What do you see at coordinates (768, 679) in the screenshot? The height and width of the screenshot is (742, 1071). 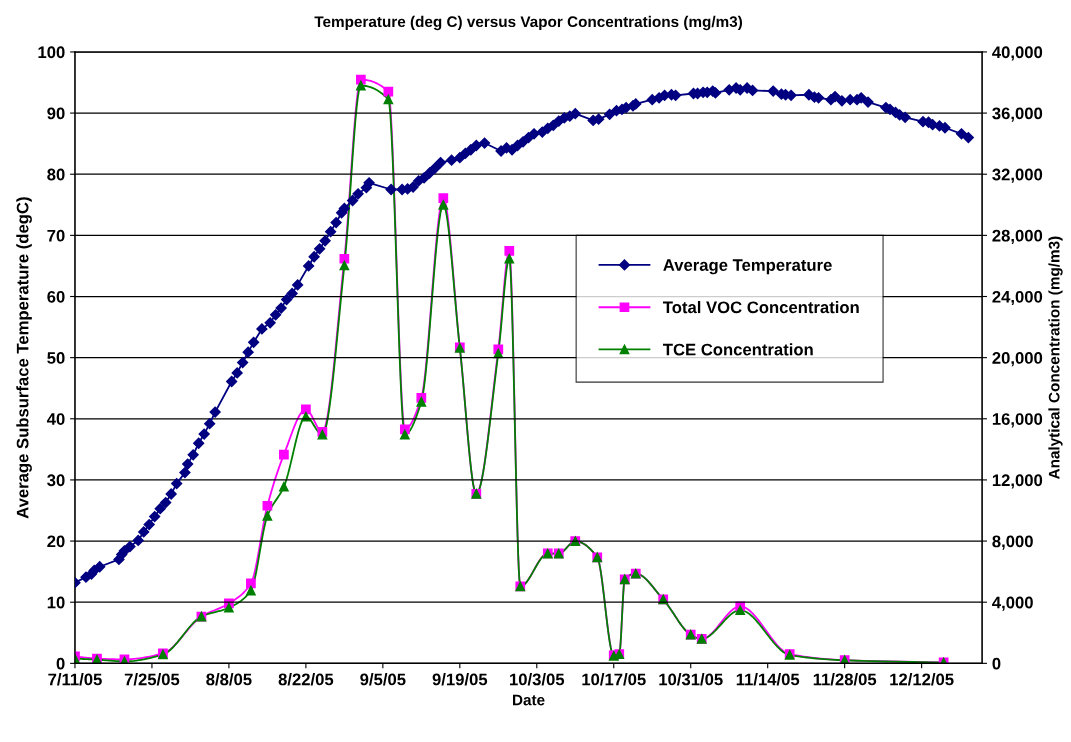 I see `x-tick-label: 11/14/05` at bounding box center [768, 679].